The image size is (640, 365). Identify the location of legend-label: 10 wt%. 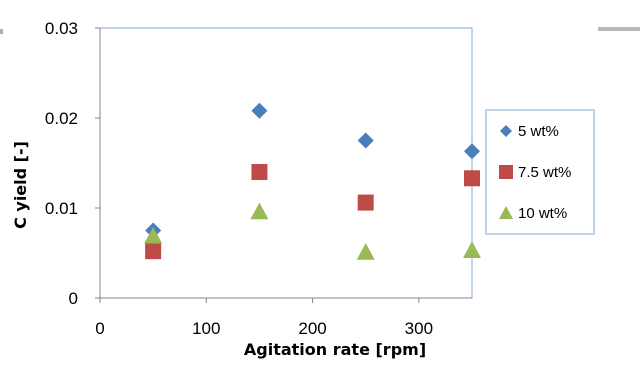
(542, 213).